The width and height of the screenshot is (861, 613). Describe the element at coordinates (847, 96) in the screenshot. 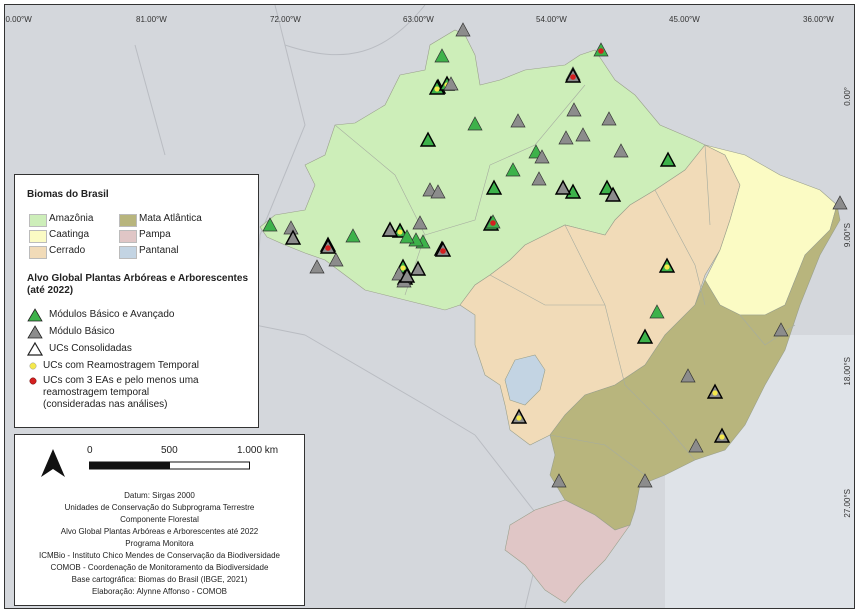

I see `lat-tick: 0.00°` at that location.